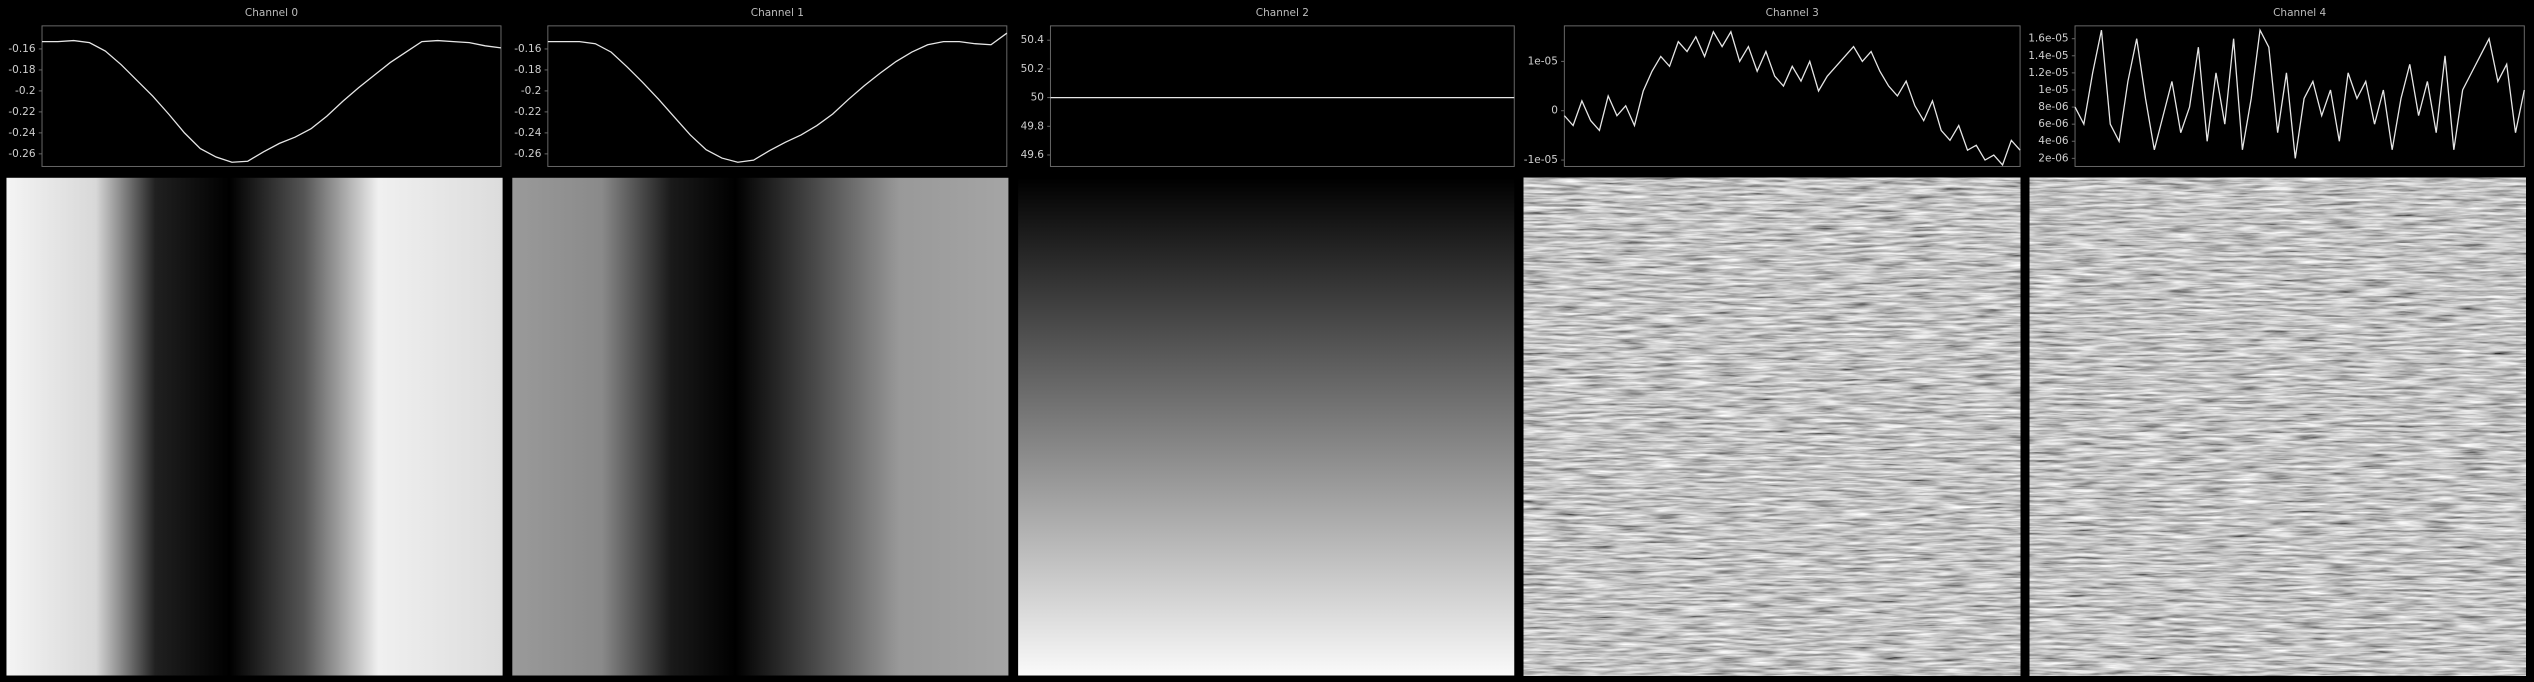 This screenshot has width=2534, height=682. What do you see at coordinates (1037, 98) in the screenshot?
I see `y-tick-label: 50` at bounding box center [1037, 98].